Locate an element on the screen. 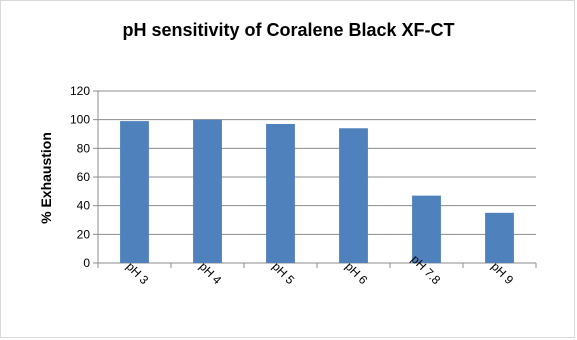 This screenshot has width=577, height=340. y-tick-label: 0 is located at coordinates (86, 263).